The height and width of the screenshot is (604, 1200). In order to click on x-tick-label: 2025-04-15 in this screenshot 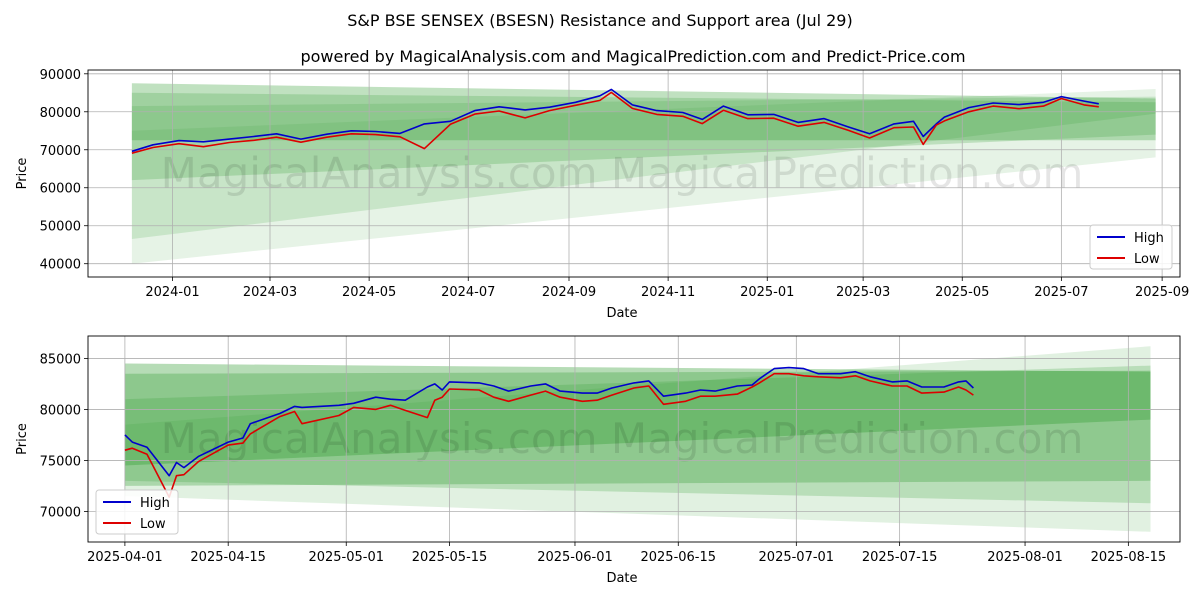, I will do `click(228, 557)`.